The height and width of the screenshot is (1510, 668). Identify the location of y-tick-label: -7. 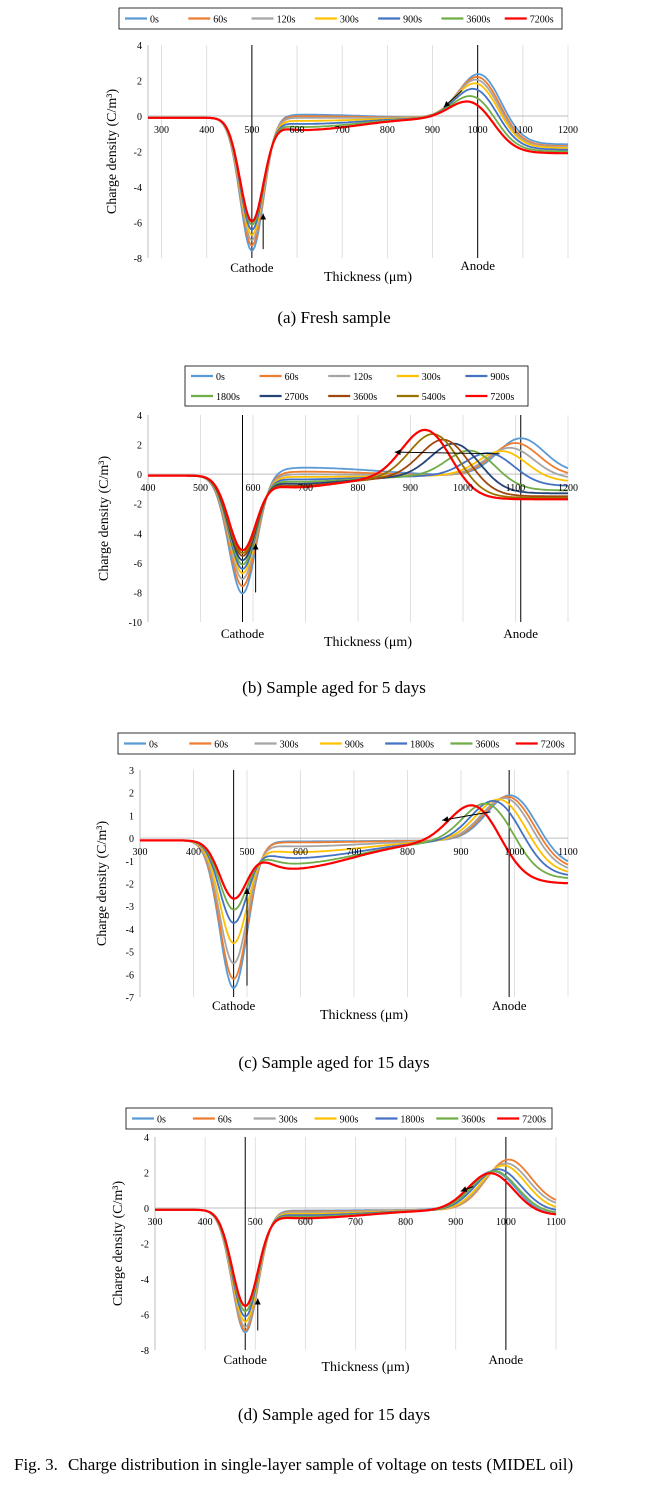
(130, 998).